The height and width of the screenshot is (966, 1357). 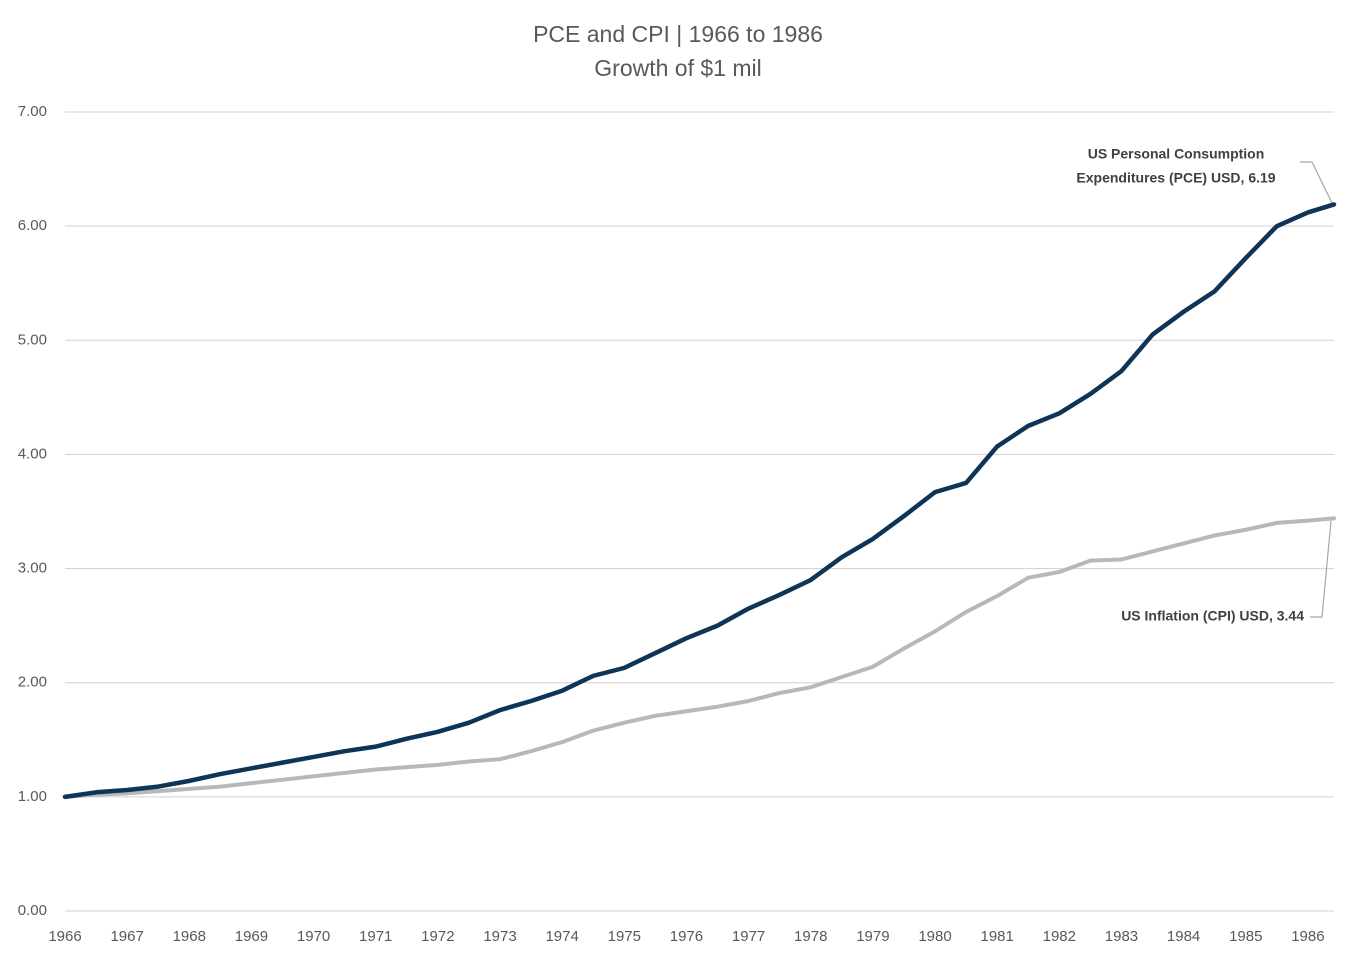 What do you see at coordinates (1059, 936) in the screenshot?
I see `x-tick-label: 1982` at bounding box center [1059, 936].